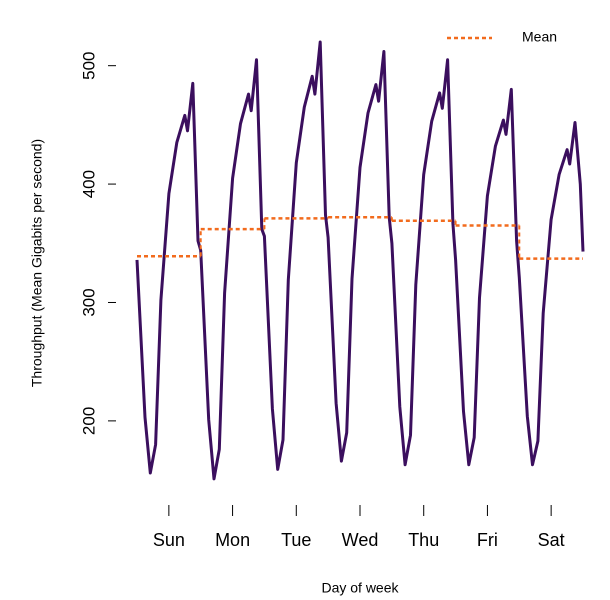  Describe the element at coordinates (423, 540) in the screenshot. I see `x-tick-label: Thu` at that location.